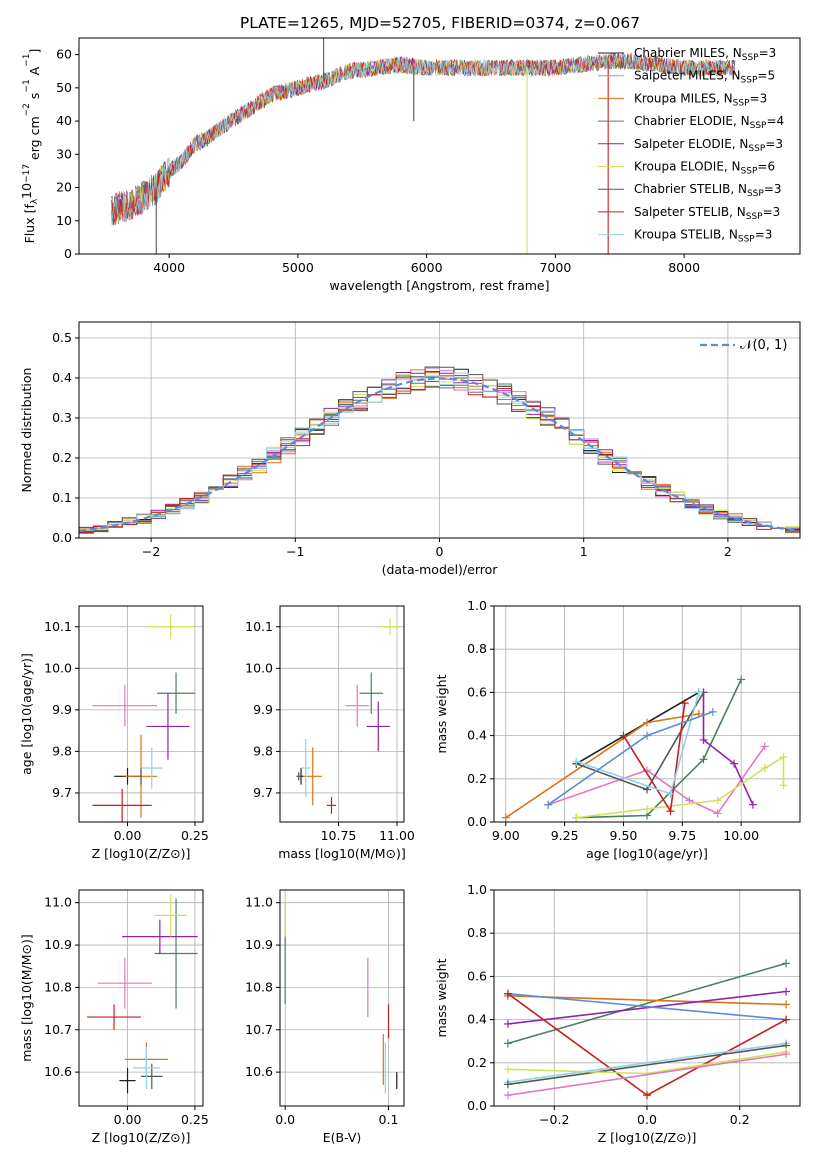 The height and width of the screenshot is (1170, 819). Describe the element at coordinates (704, 168) in the screenshot. I see `legend-entry: Kroupa ELODIE, NSSP=6` at that location.